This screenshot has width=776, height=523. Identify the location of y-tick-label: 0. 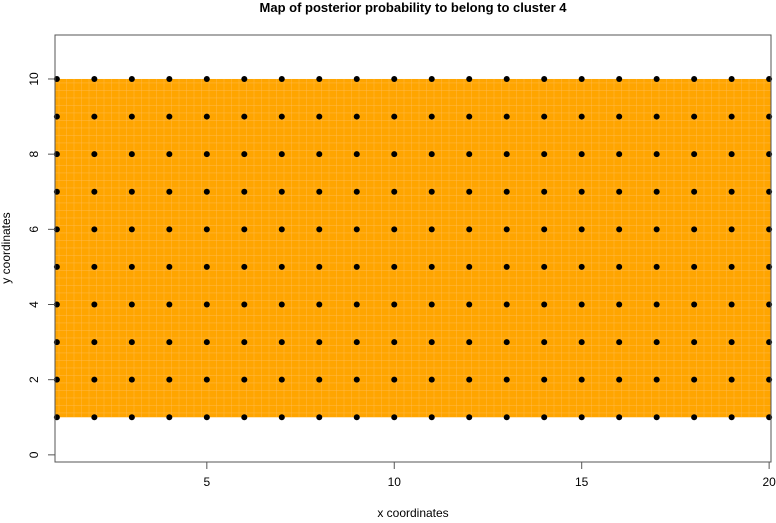
(34, 454).